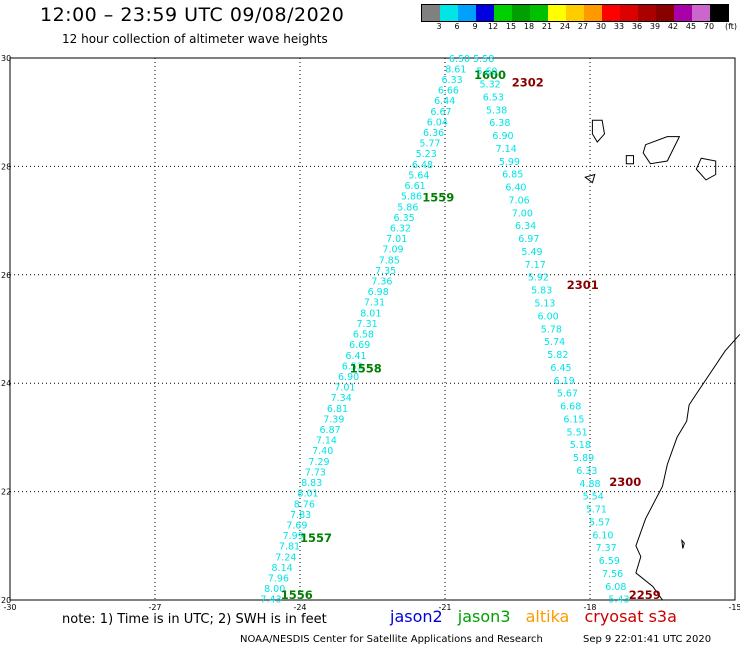 This screenshot has width=740, height=650. Describe the element at coordinates (315, 472) in the screenshot. I see `swh-value: 7.73` at that location.